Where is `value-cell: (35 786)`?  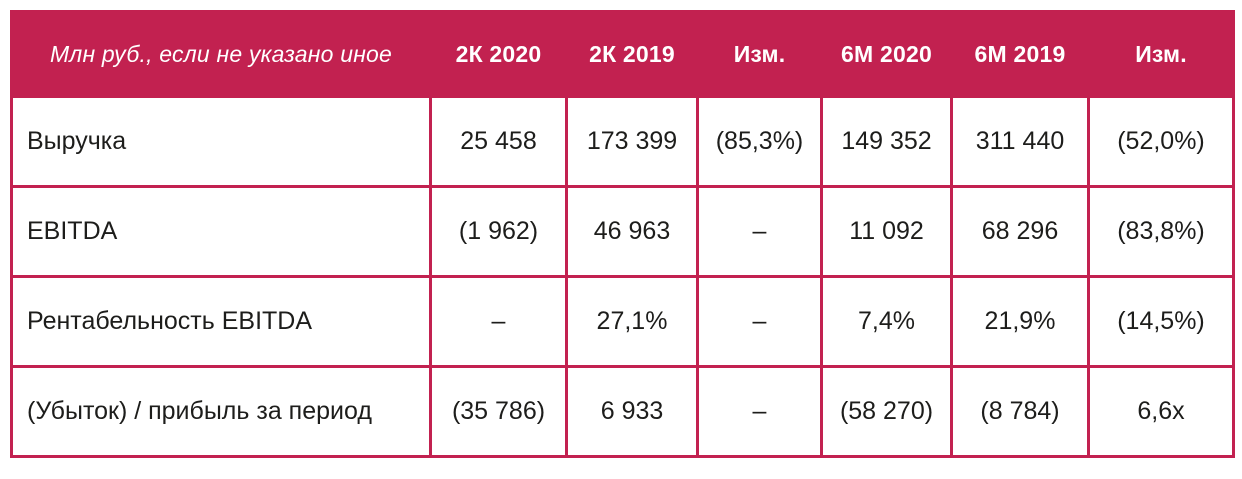
value-cell: (35 786) is located at coordinates (498, 411).